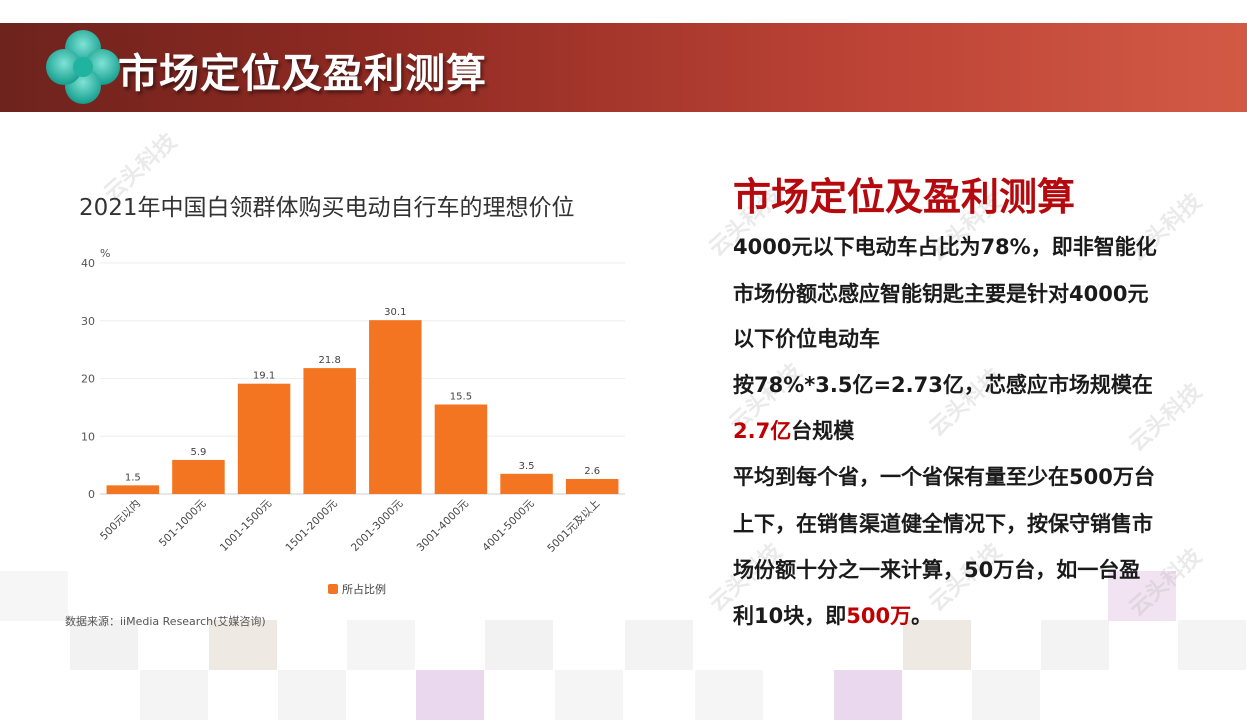 The height and width of the screenshot is (720, 1247). Describe the element at coordinates (573, 526) in the screenshot. I see `x-tick-label: 5001元及以上` at that location.